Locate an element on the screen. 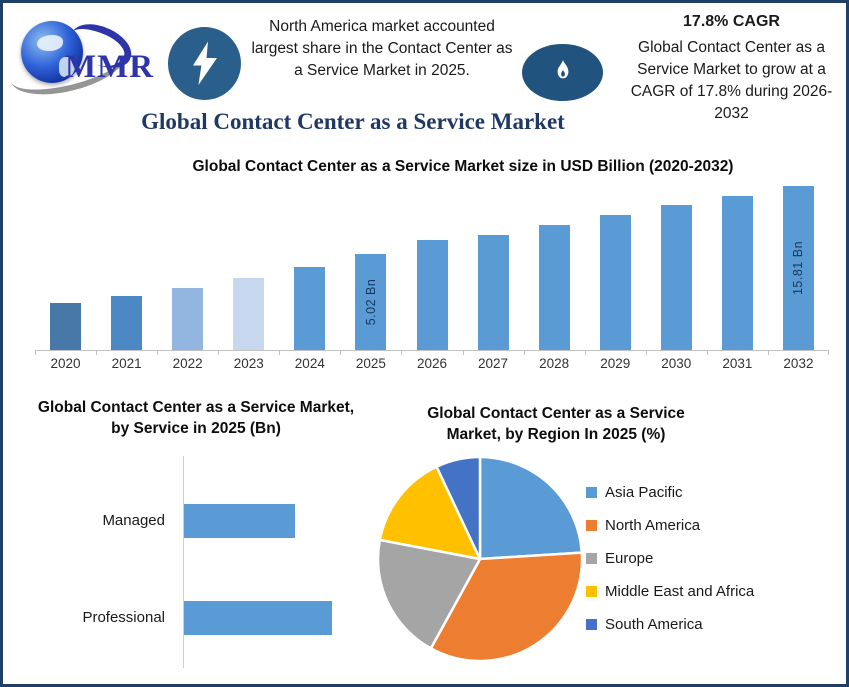 The image size is (849, 687). legend-item-europe: Europe is located at coordinates (670, 558).